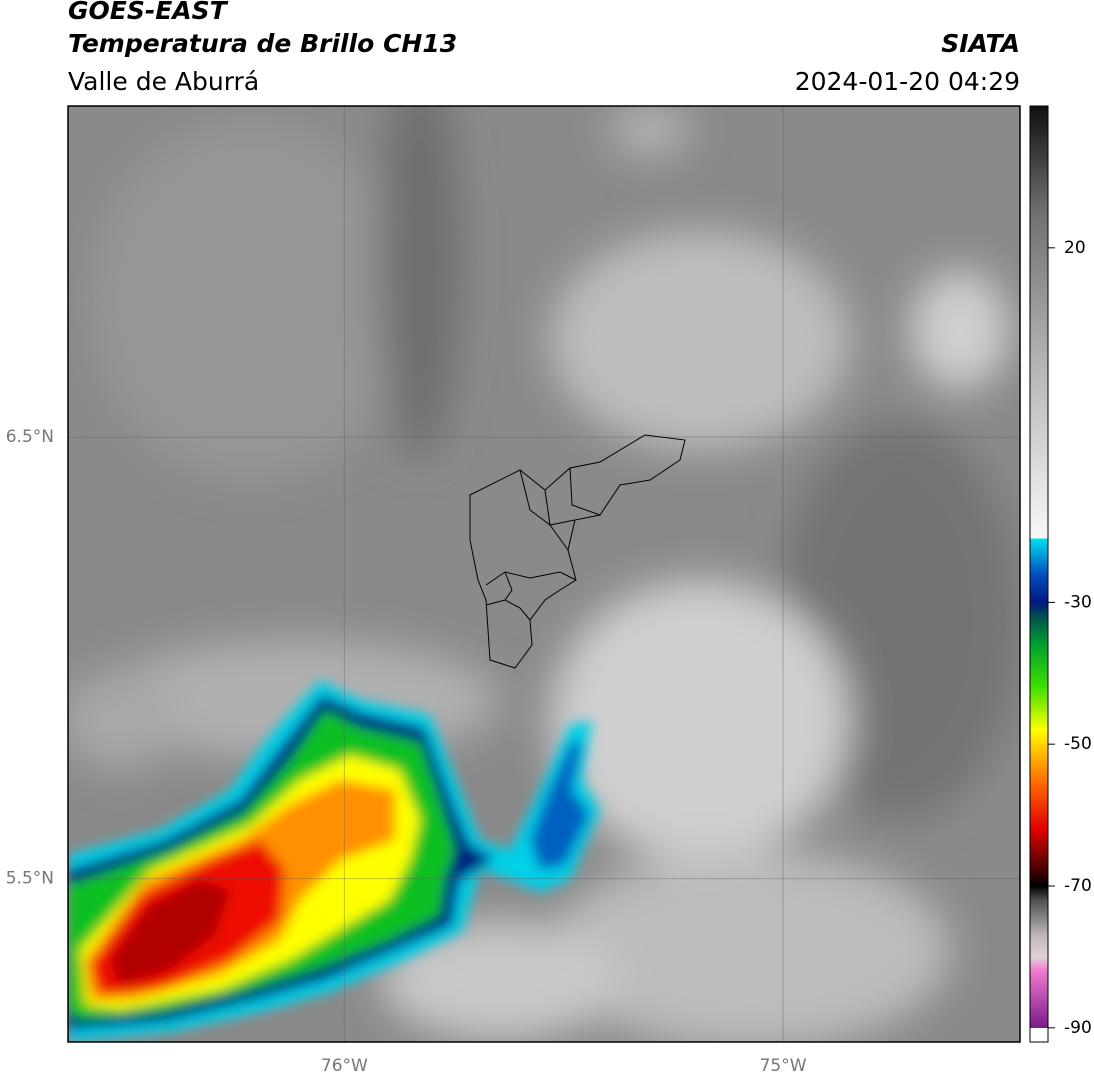 This screenshot has height=1082, width=1094. Describe the element at coordinates (163, 81) in the screenshot. I see `region: Valle de Aburrá` at that location.